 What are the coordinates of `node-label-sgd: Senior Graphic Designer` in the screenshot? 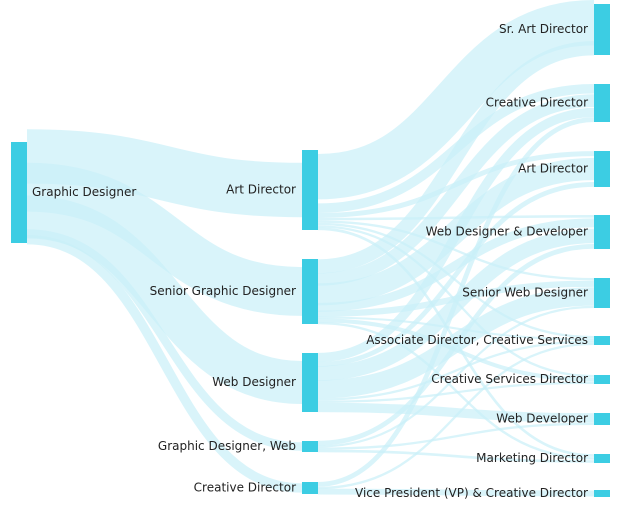 It's located at (223, 291).